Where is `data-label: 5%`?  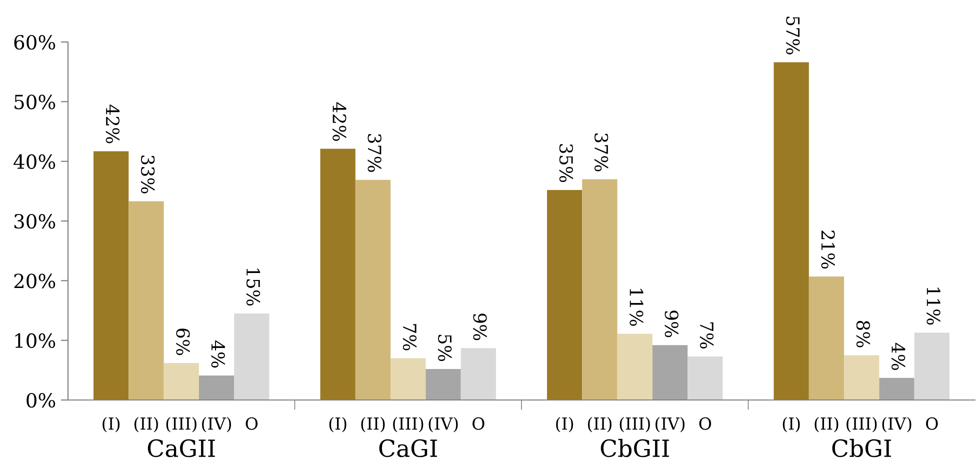 data-label: 5% is located at coordinates (445, 348).